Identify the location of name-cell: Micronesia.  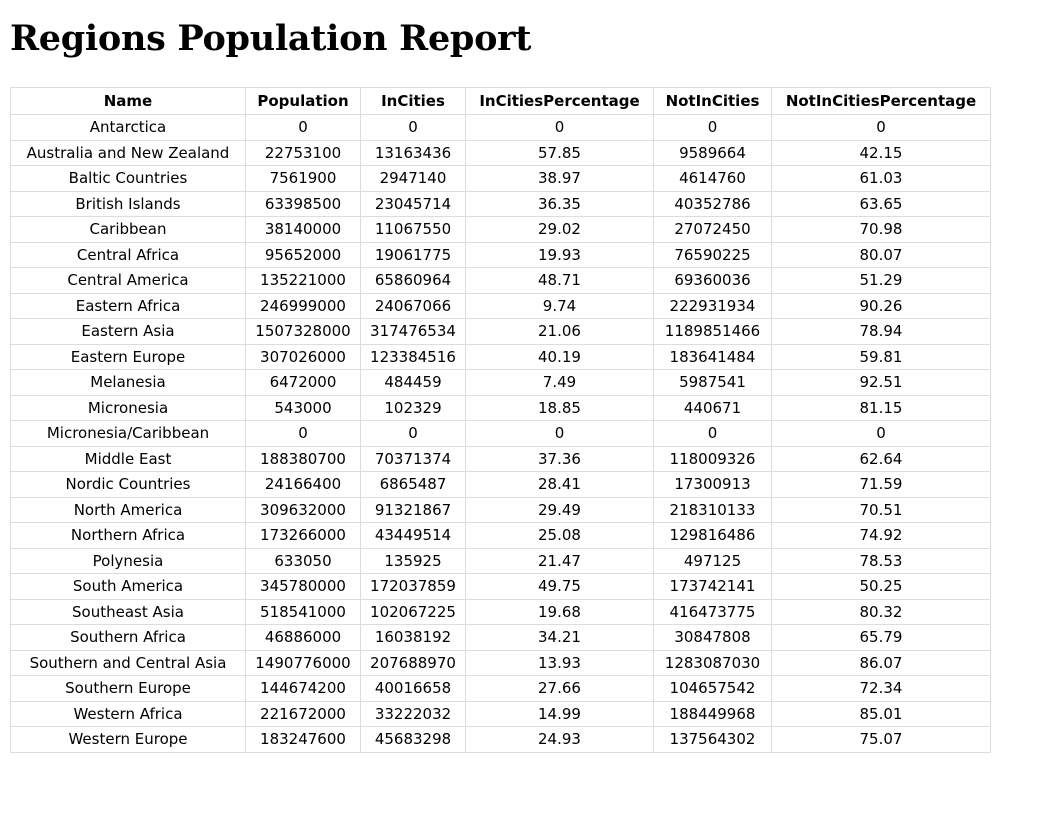
(128, 407).